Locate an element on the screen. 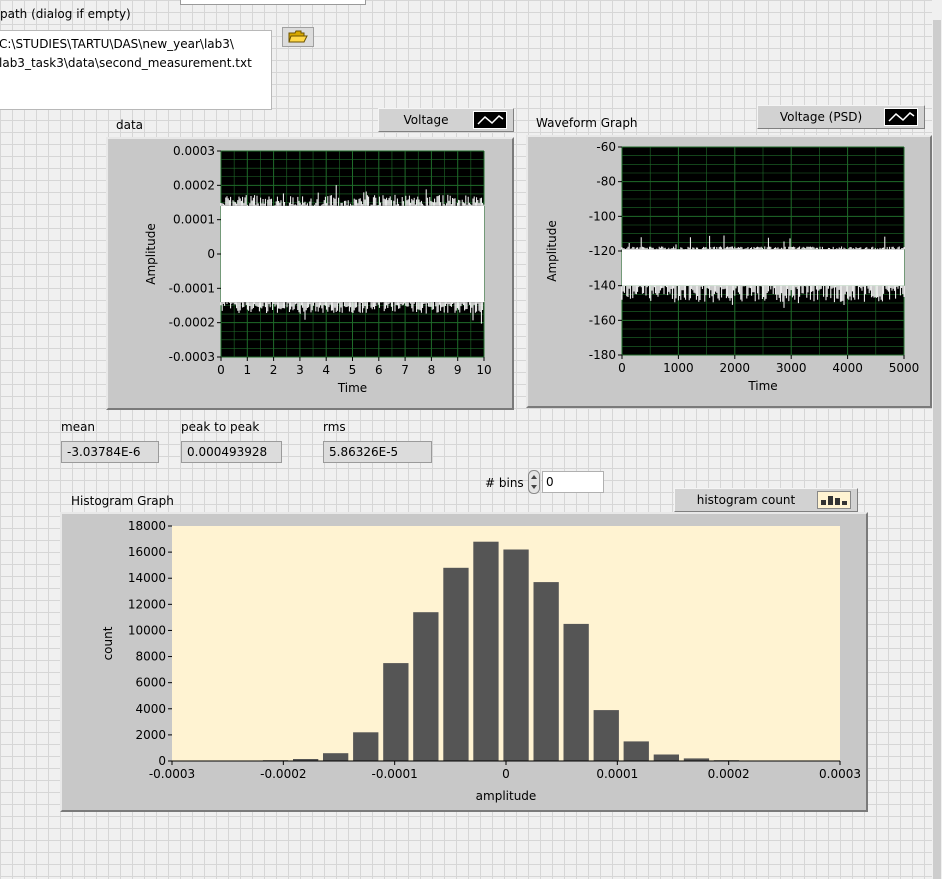  x-tick-label: 5 is located at coordinates (353, 370).